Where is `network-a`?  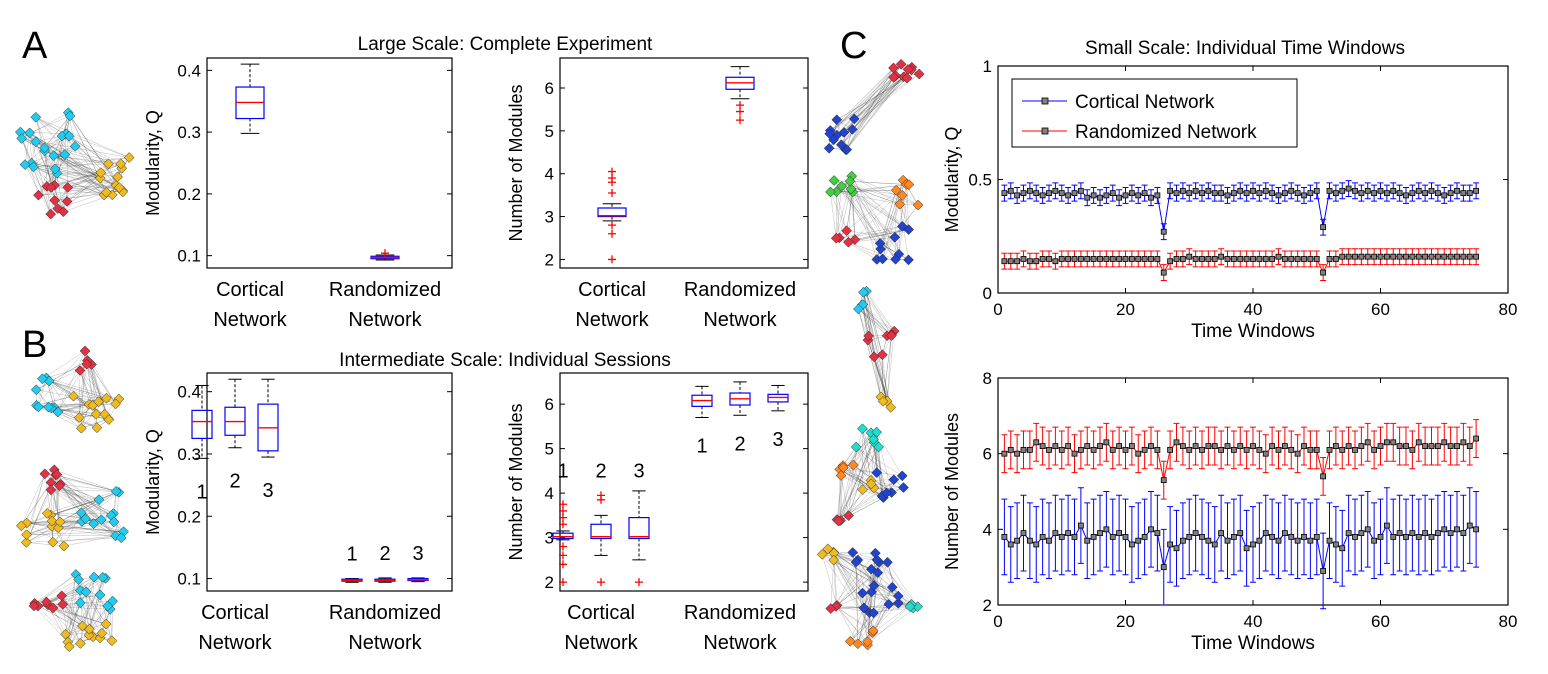 network-a is located at coordinates (74, 163).